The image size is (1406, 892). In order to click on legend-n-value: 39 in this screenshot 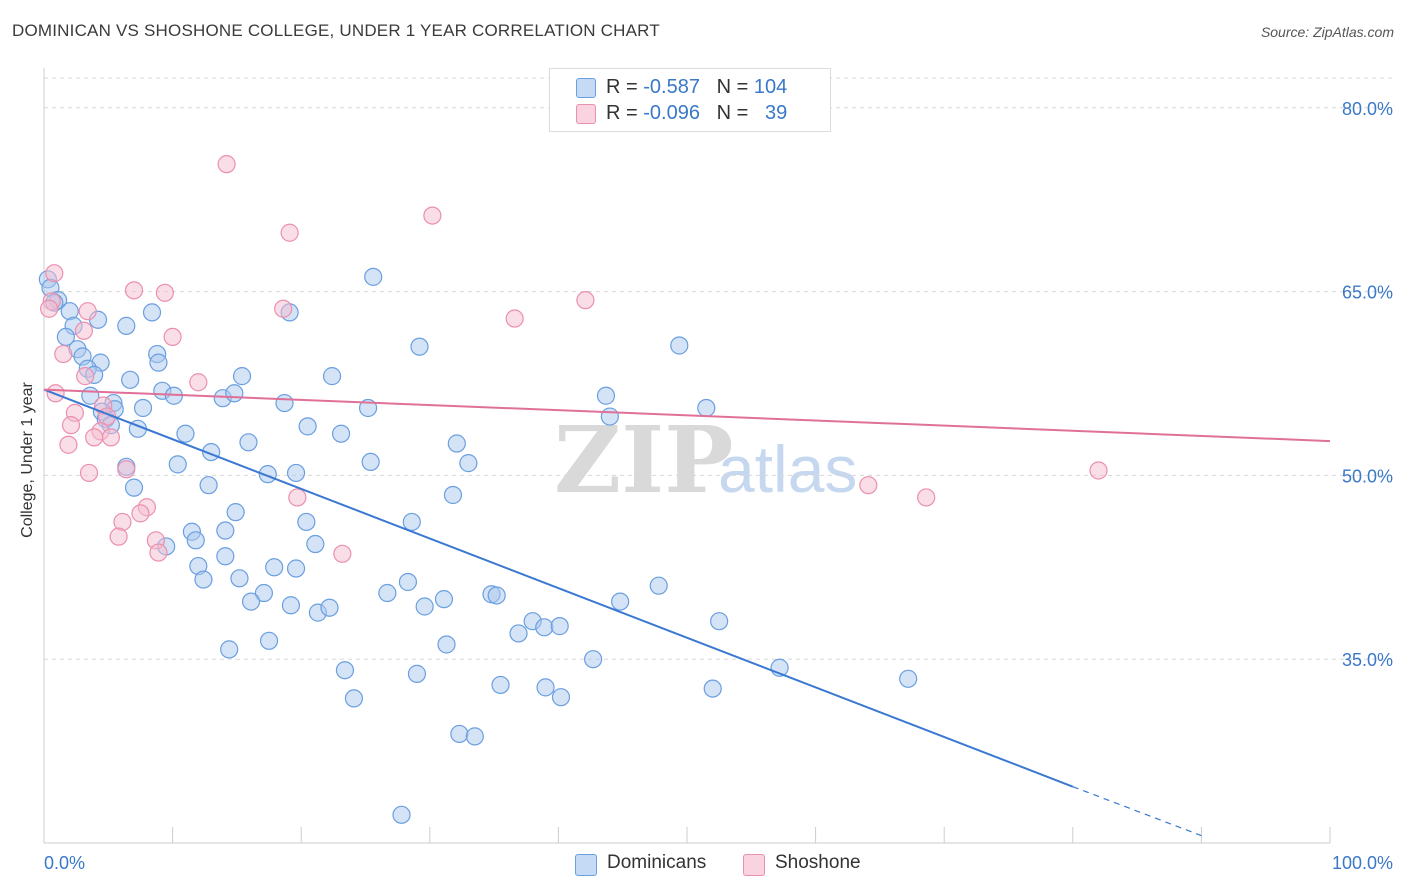, I will do `click(776, 113)`.